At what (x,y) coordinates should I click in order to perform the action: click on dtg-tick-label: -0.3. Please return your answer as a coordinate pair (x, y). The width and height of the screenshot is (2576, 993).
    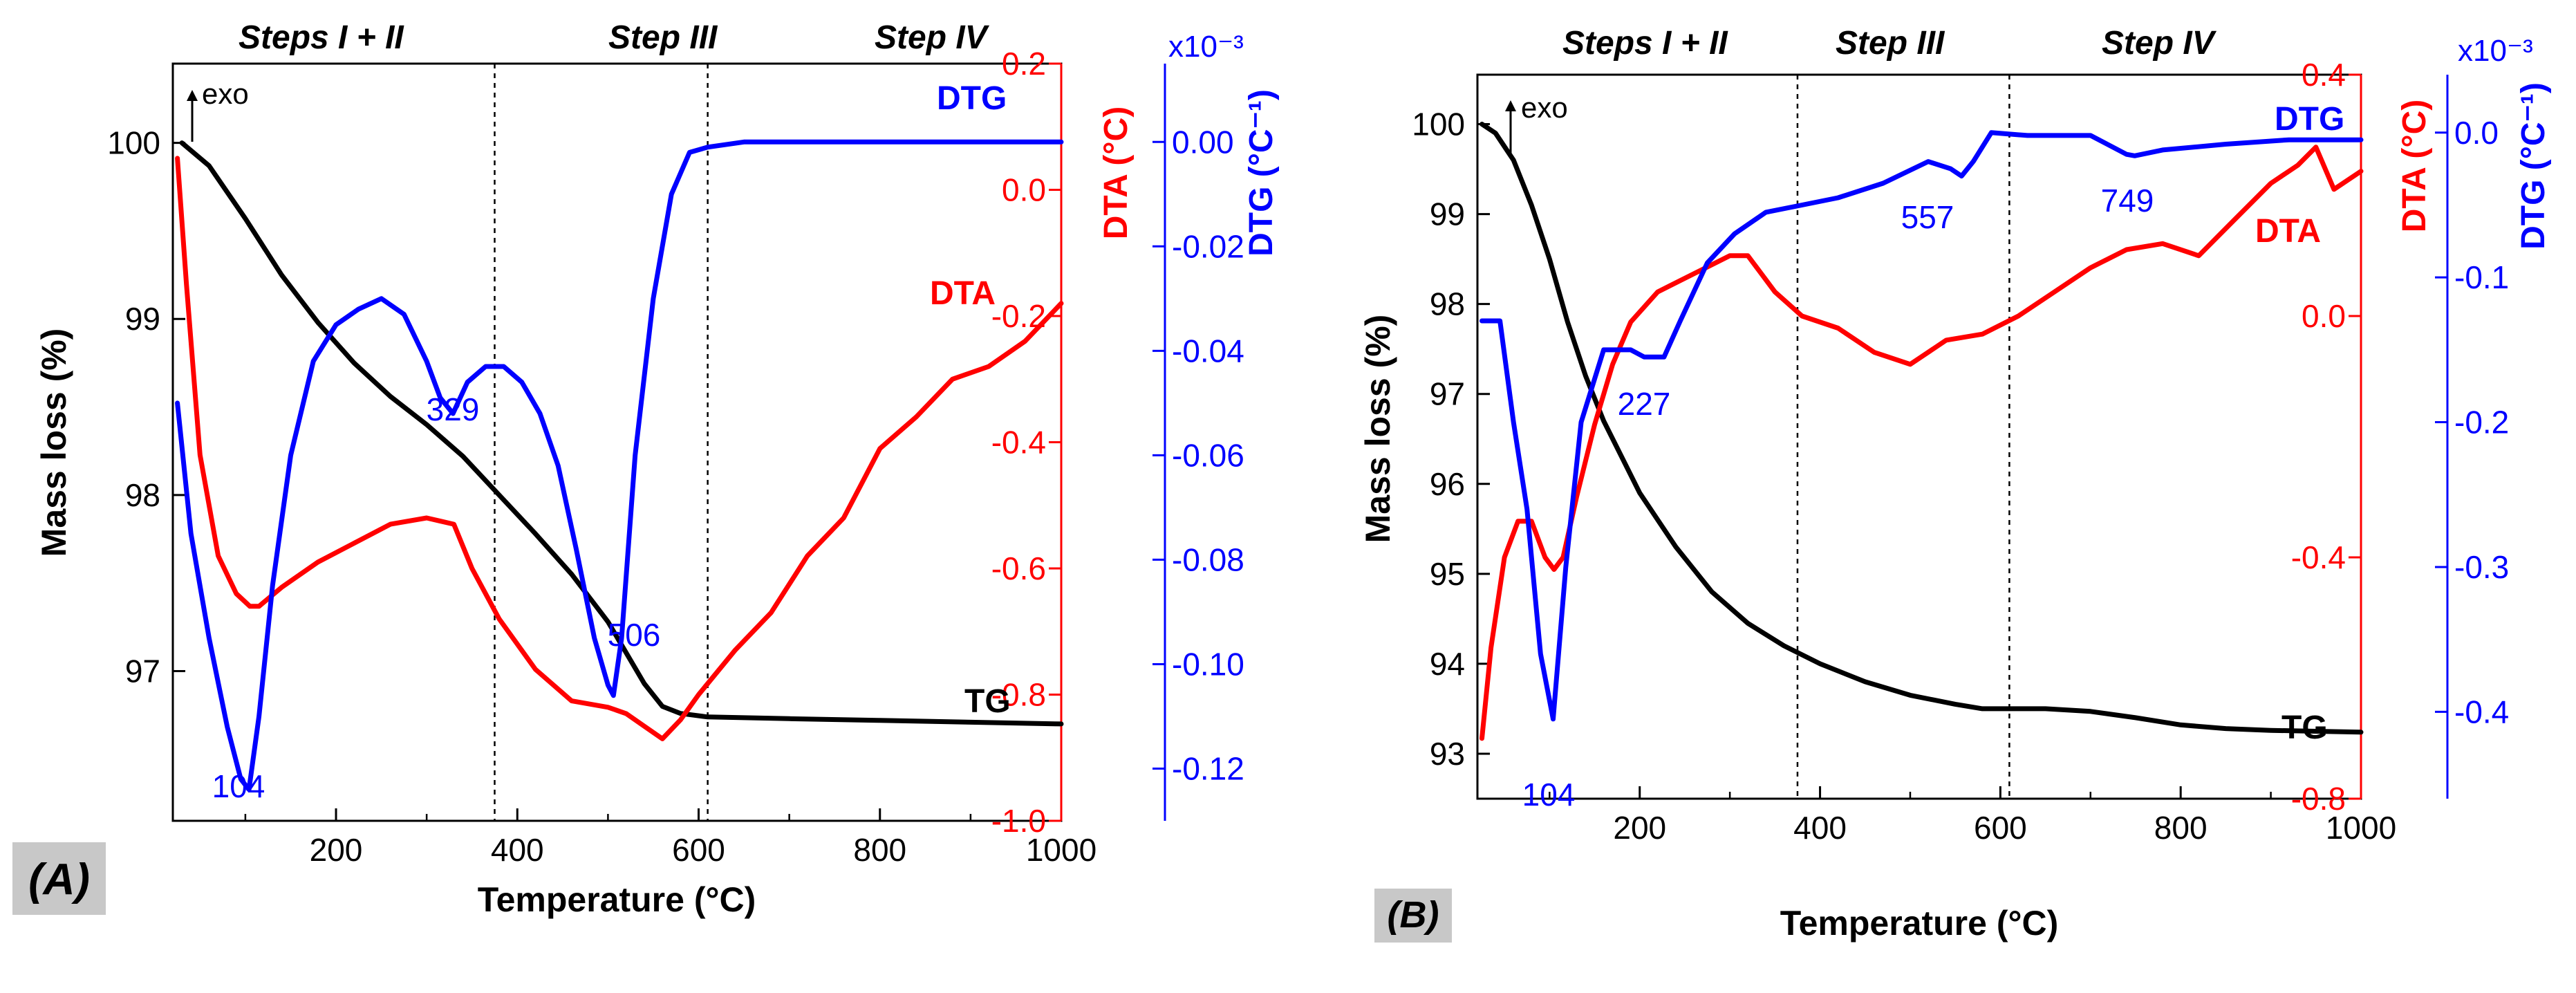
    Looking at the image, I should click on (2481, 567).